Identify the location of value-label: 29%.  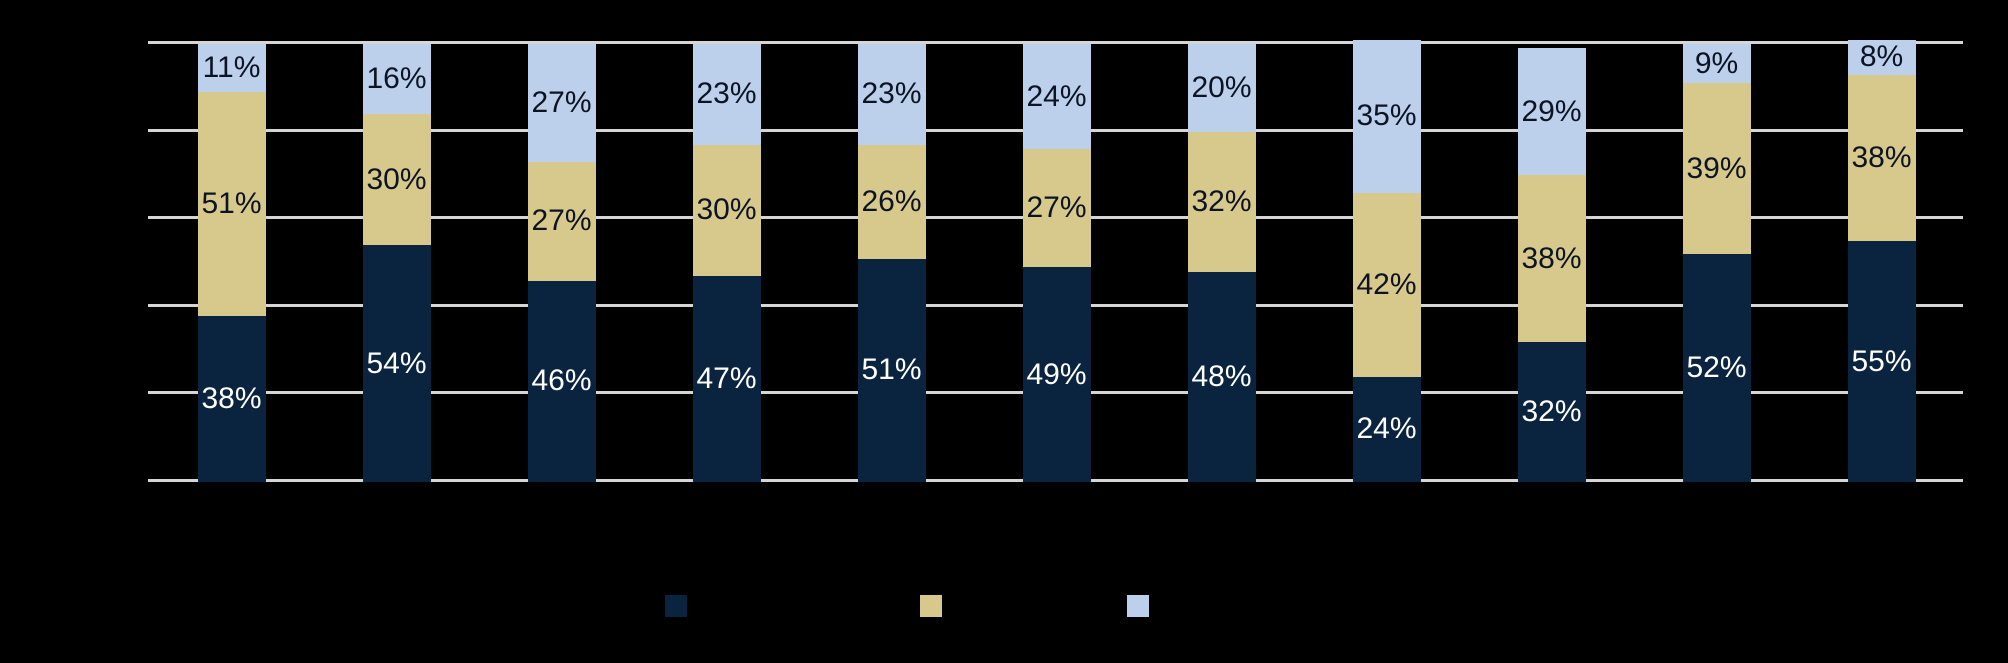
(1551, 111).